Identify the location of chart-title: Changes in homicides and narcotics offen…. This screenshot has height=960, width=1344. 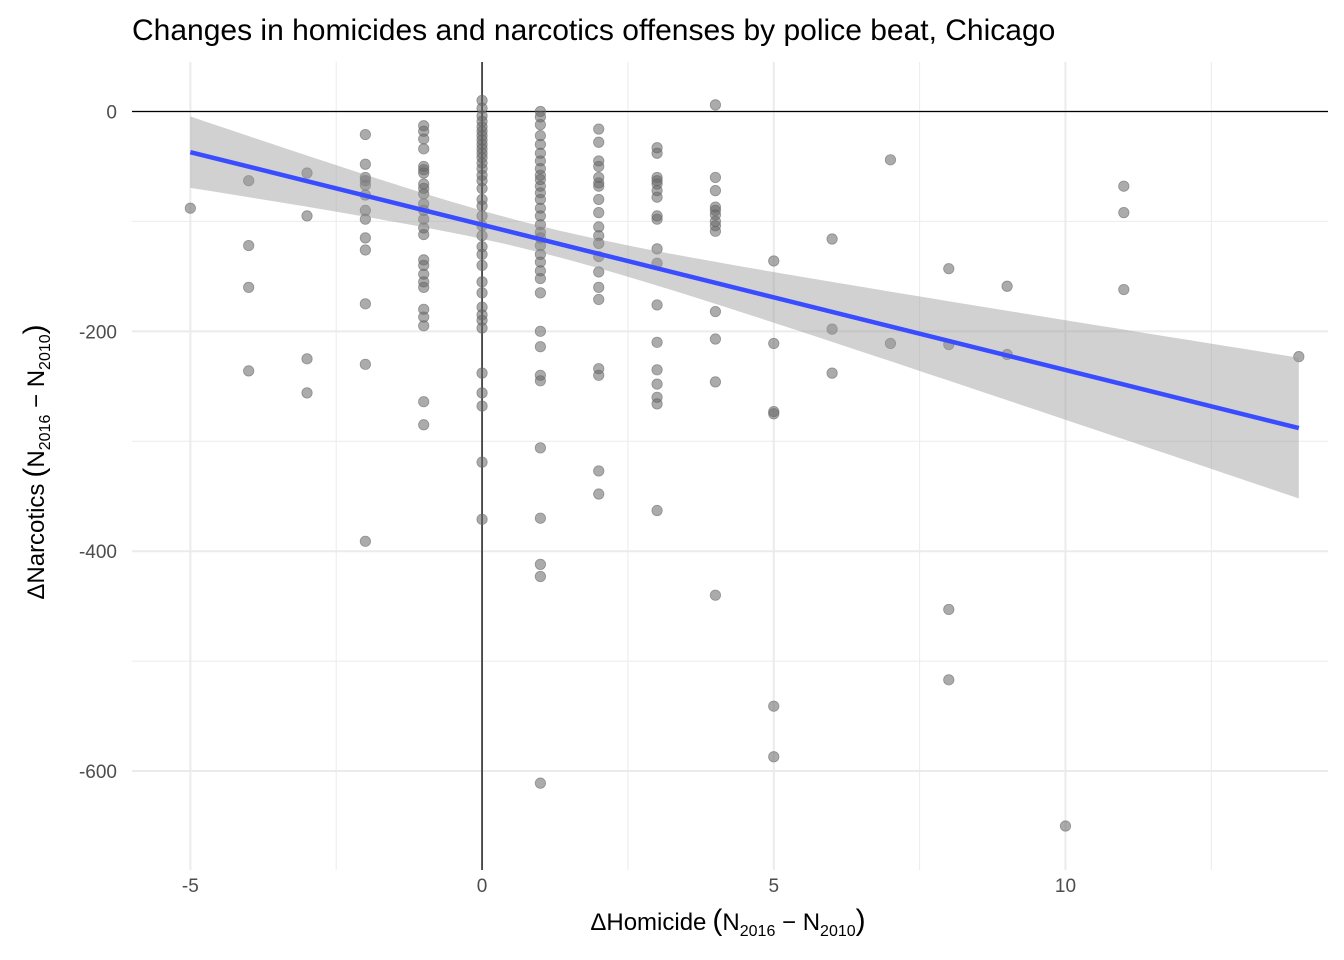
(593, 30).